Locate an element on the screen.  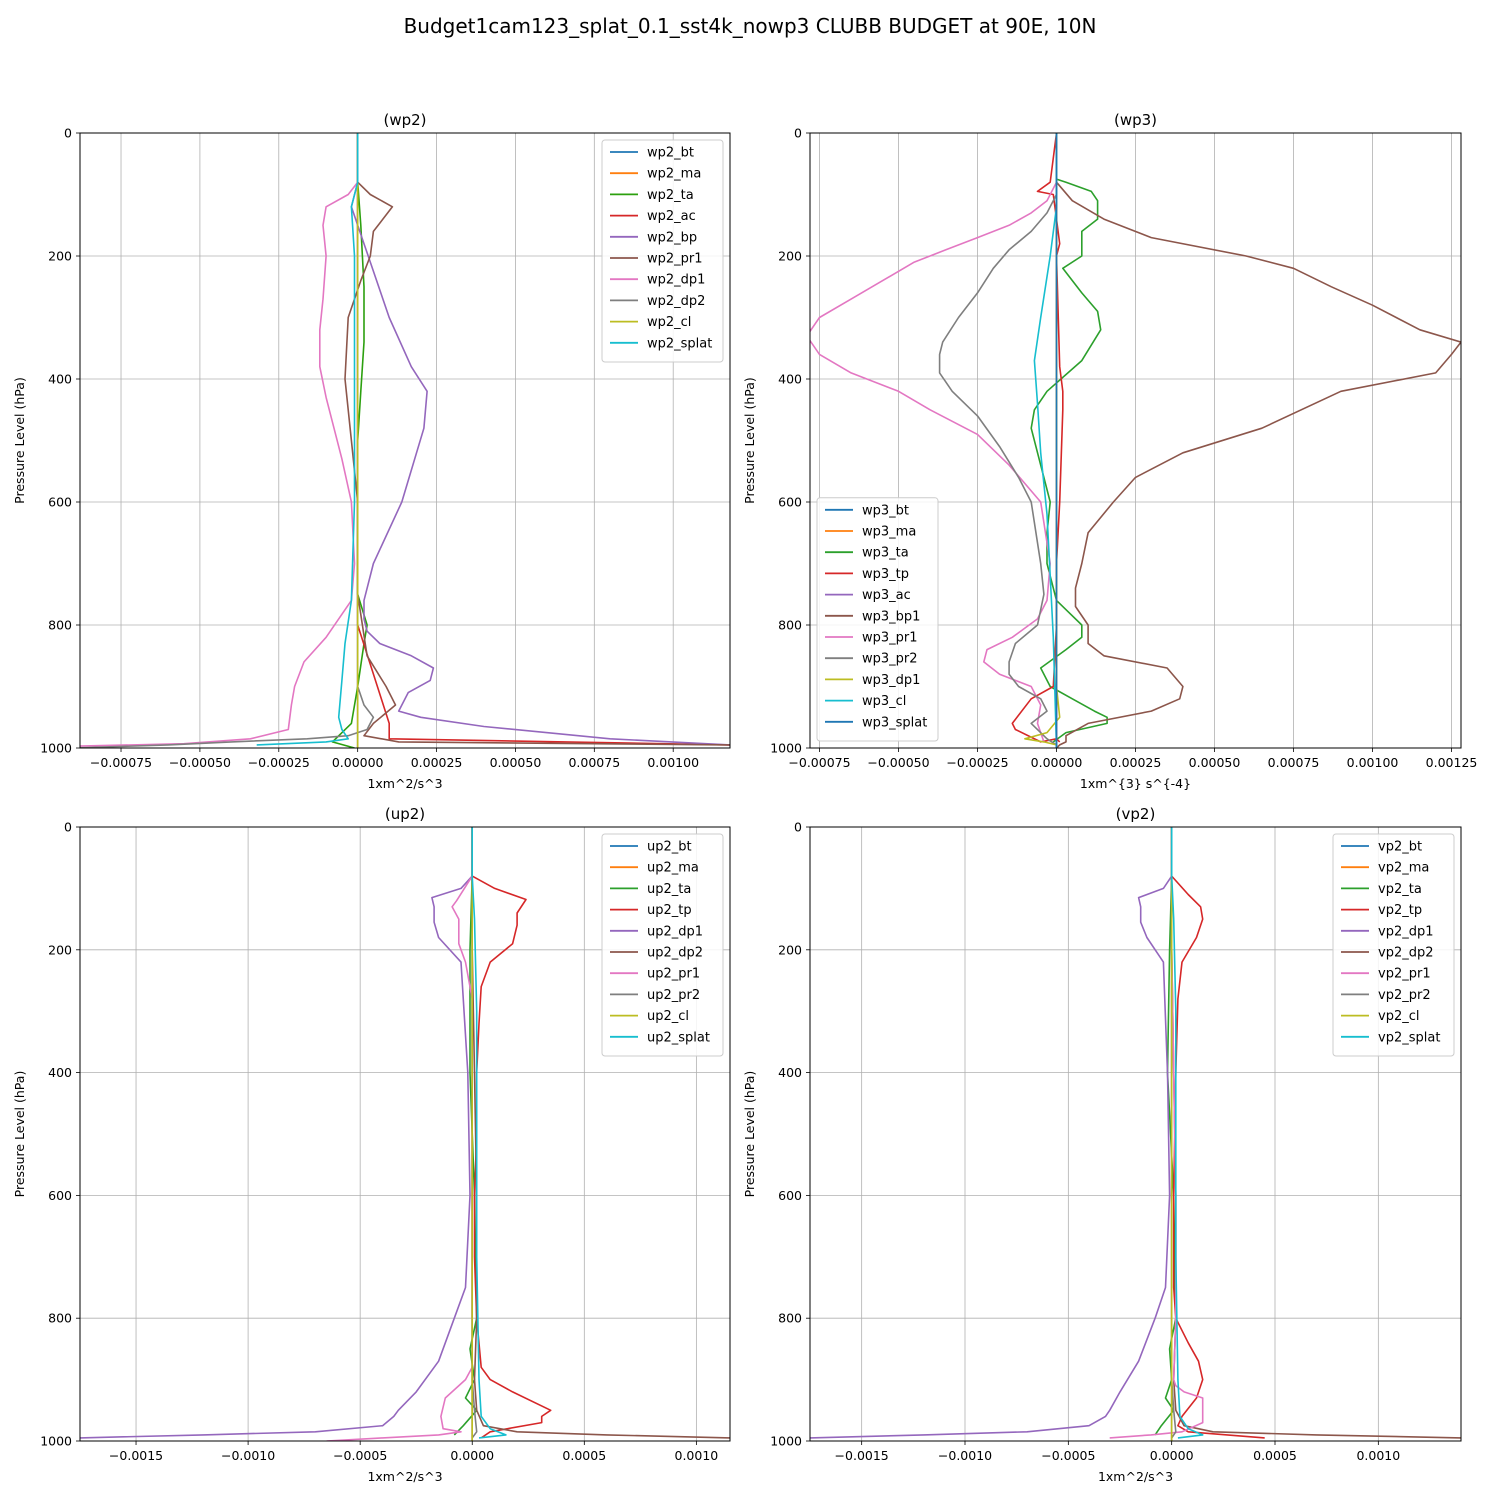
legend-label: wp3_ma is located at coordinates (889, 532).